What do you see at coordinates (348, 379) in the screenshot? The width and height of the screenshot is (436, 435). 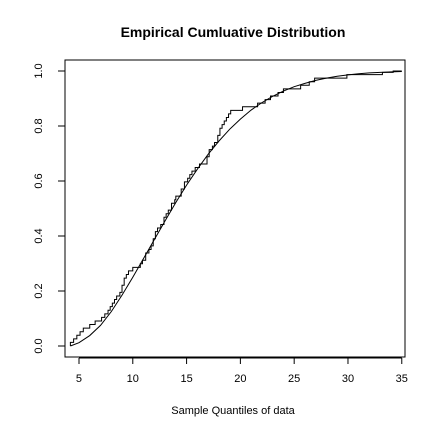 I see `x-tick-label: 30` at bounding box center [348, 379].